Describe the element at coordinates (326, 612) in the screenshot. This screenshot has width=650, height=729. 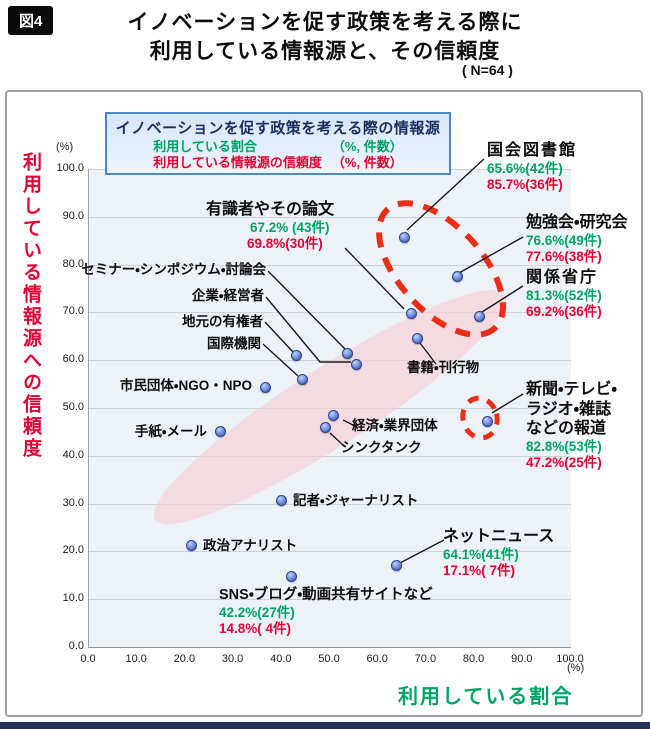
I see `point-label: SNS・ブログ・動画共有サイトなど 42.2%(27件) 14.8%( 4件)` at that location.